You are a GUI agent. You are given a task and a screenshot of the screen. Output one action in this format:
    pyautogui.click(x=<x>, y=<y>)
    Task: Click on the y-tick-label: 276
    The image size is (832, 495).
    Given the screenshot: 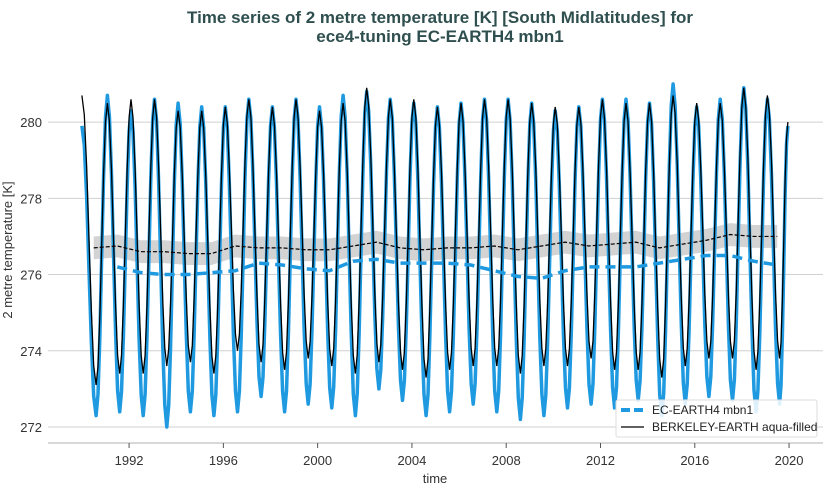 What is the action you would take?
    pyautogui.click(x=31, y=275)
    